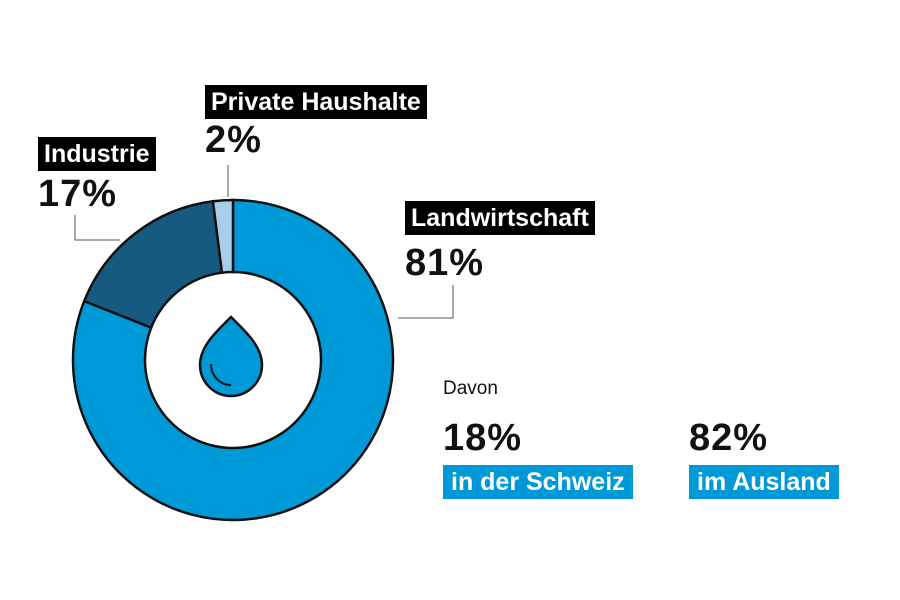 This screenshot has height=600, width=900. What do you see at coordinates (483, 438) in the screenshot?
I see `value-schweiz: 18%` at bounding box center [483, 438].